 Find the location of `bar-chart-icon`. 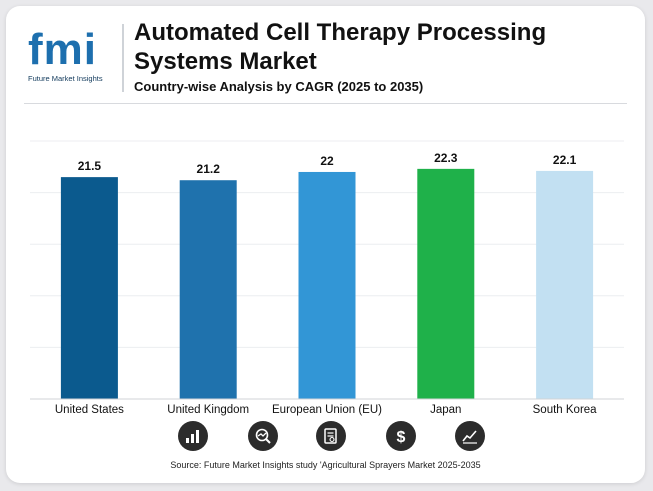

bar-chart-icon is located at coordinates (193, 436).